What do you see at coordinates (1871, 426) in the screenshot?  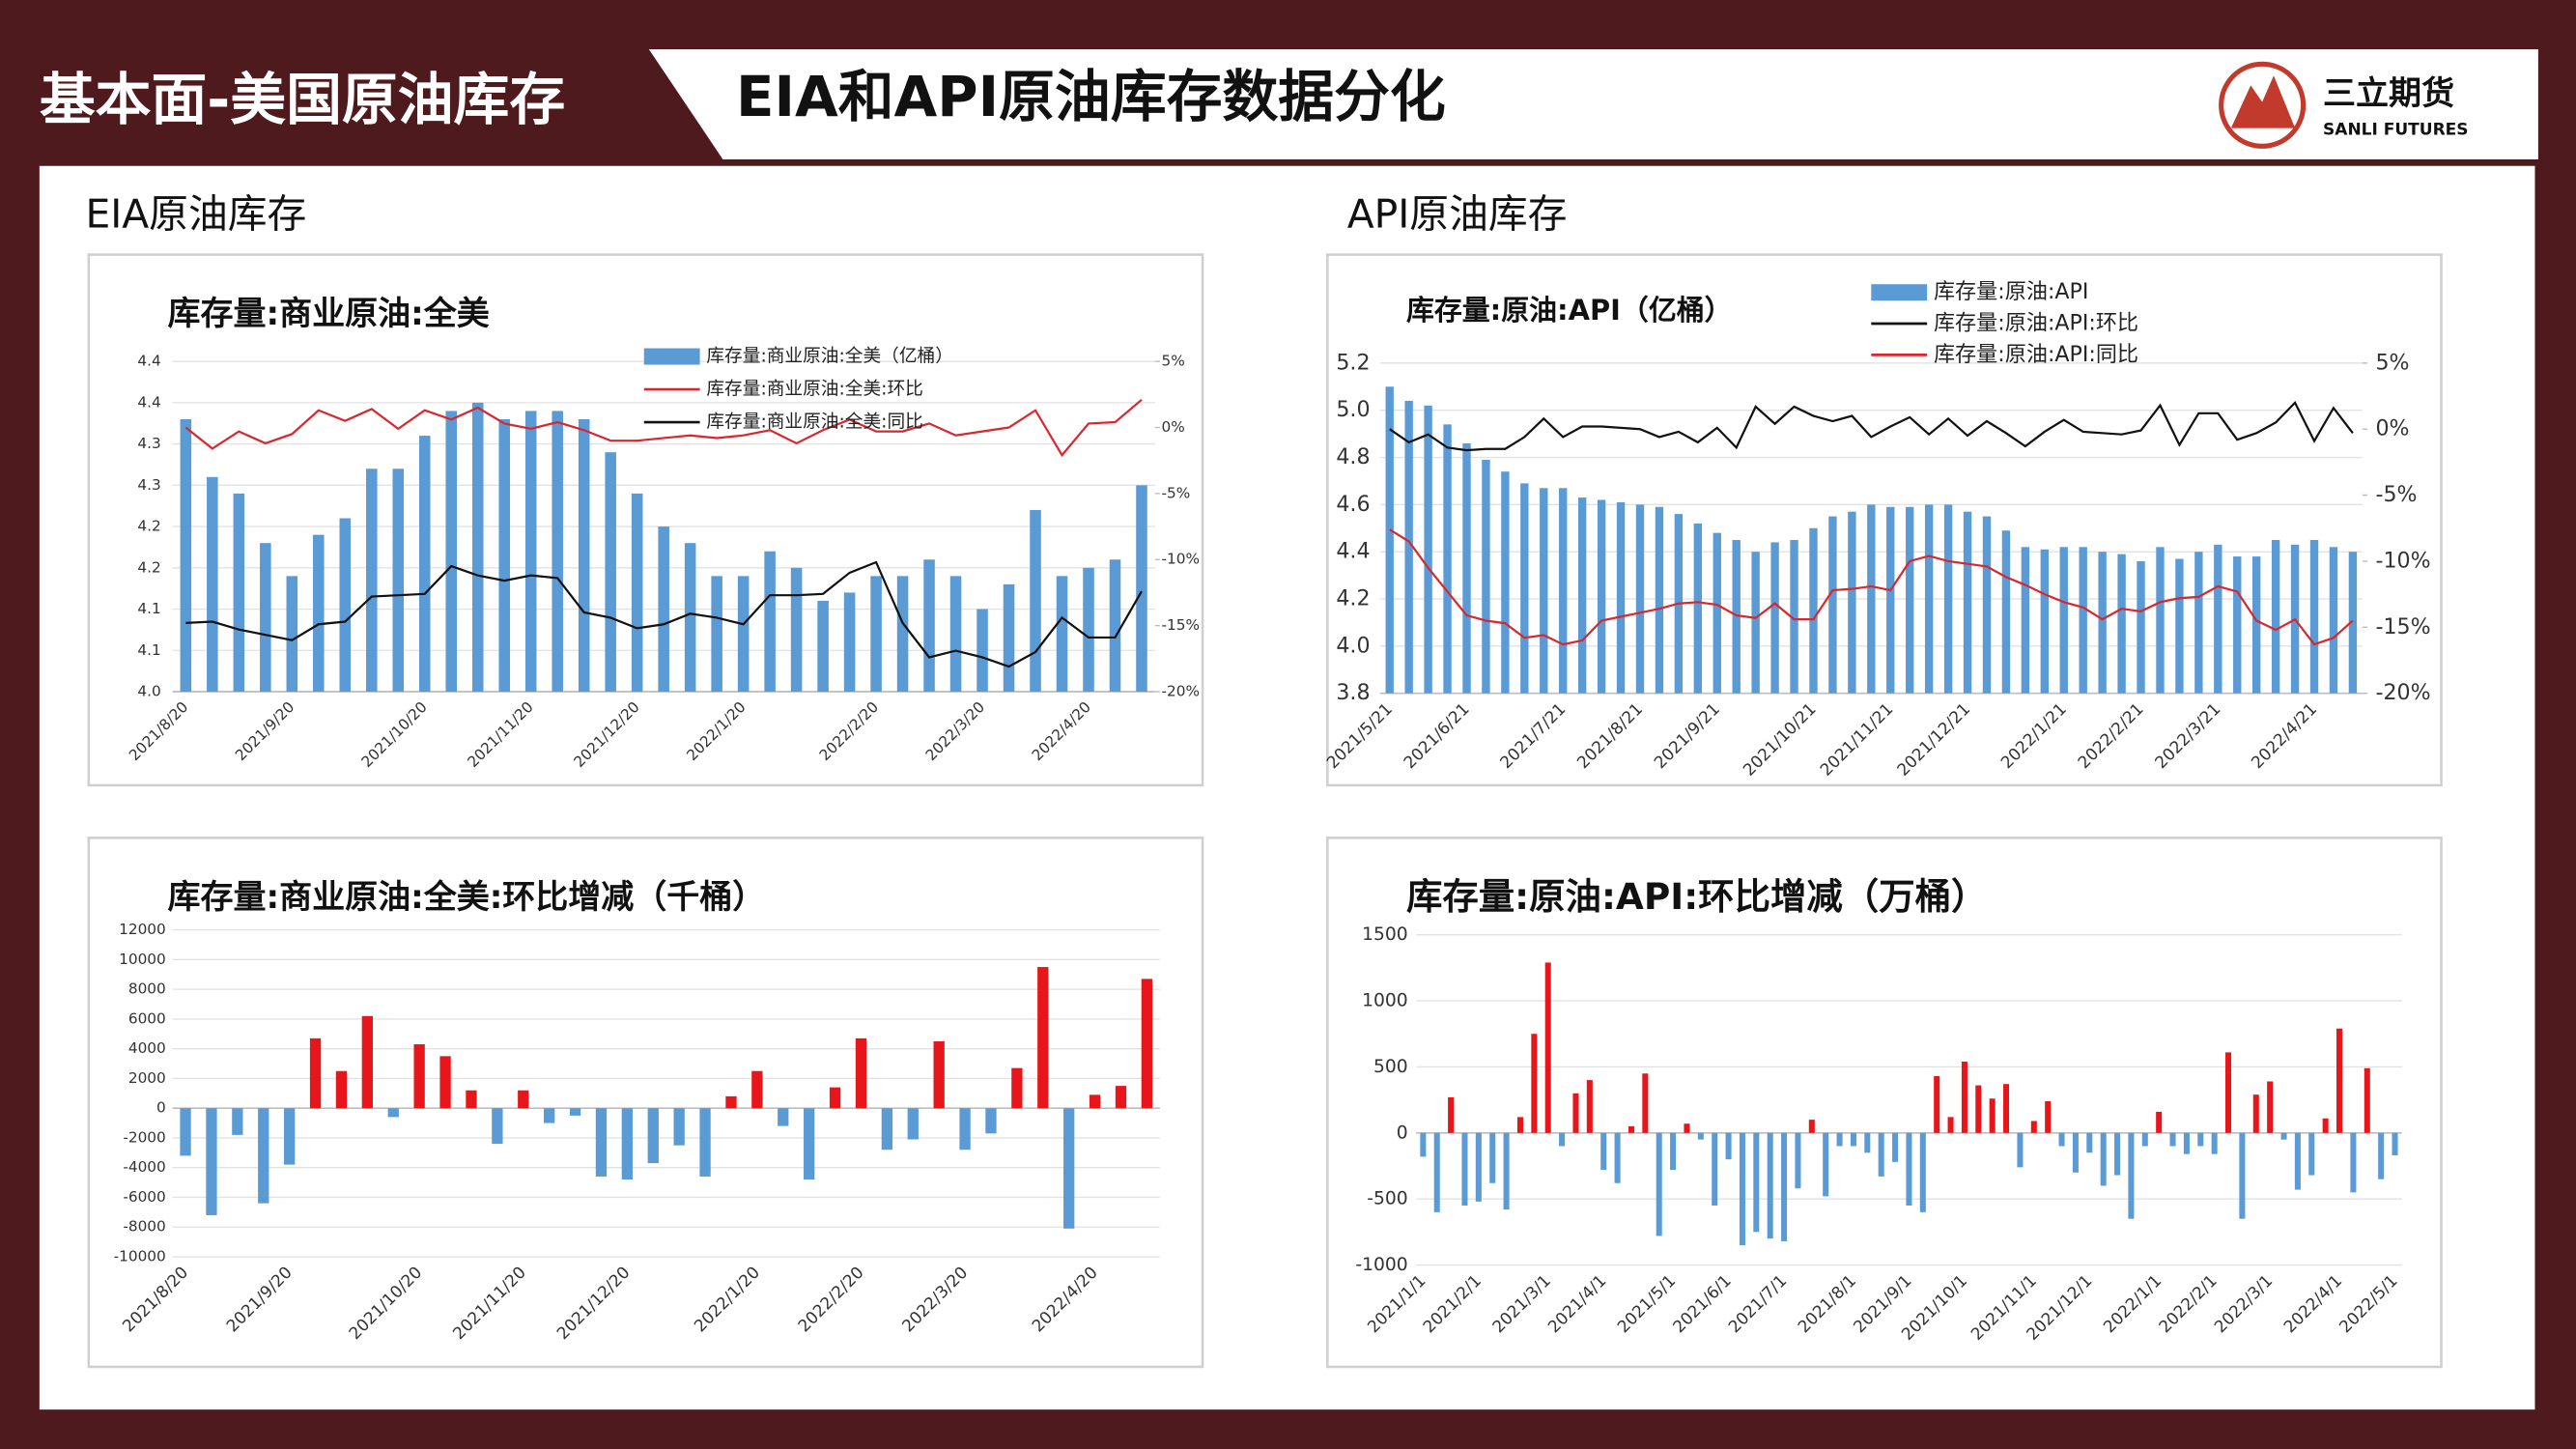 I see `line-series` at bounding box center [1871, 426].